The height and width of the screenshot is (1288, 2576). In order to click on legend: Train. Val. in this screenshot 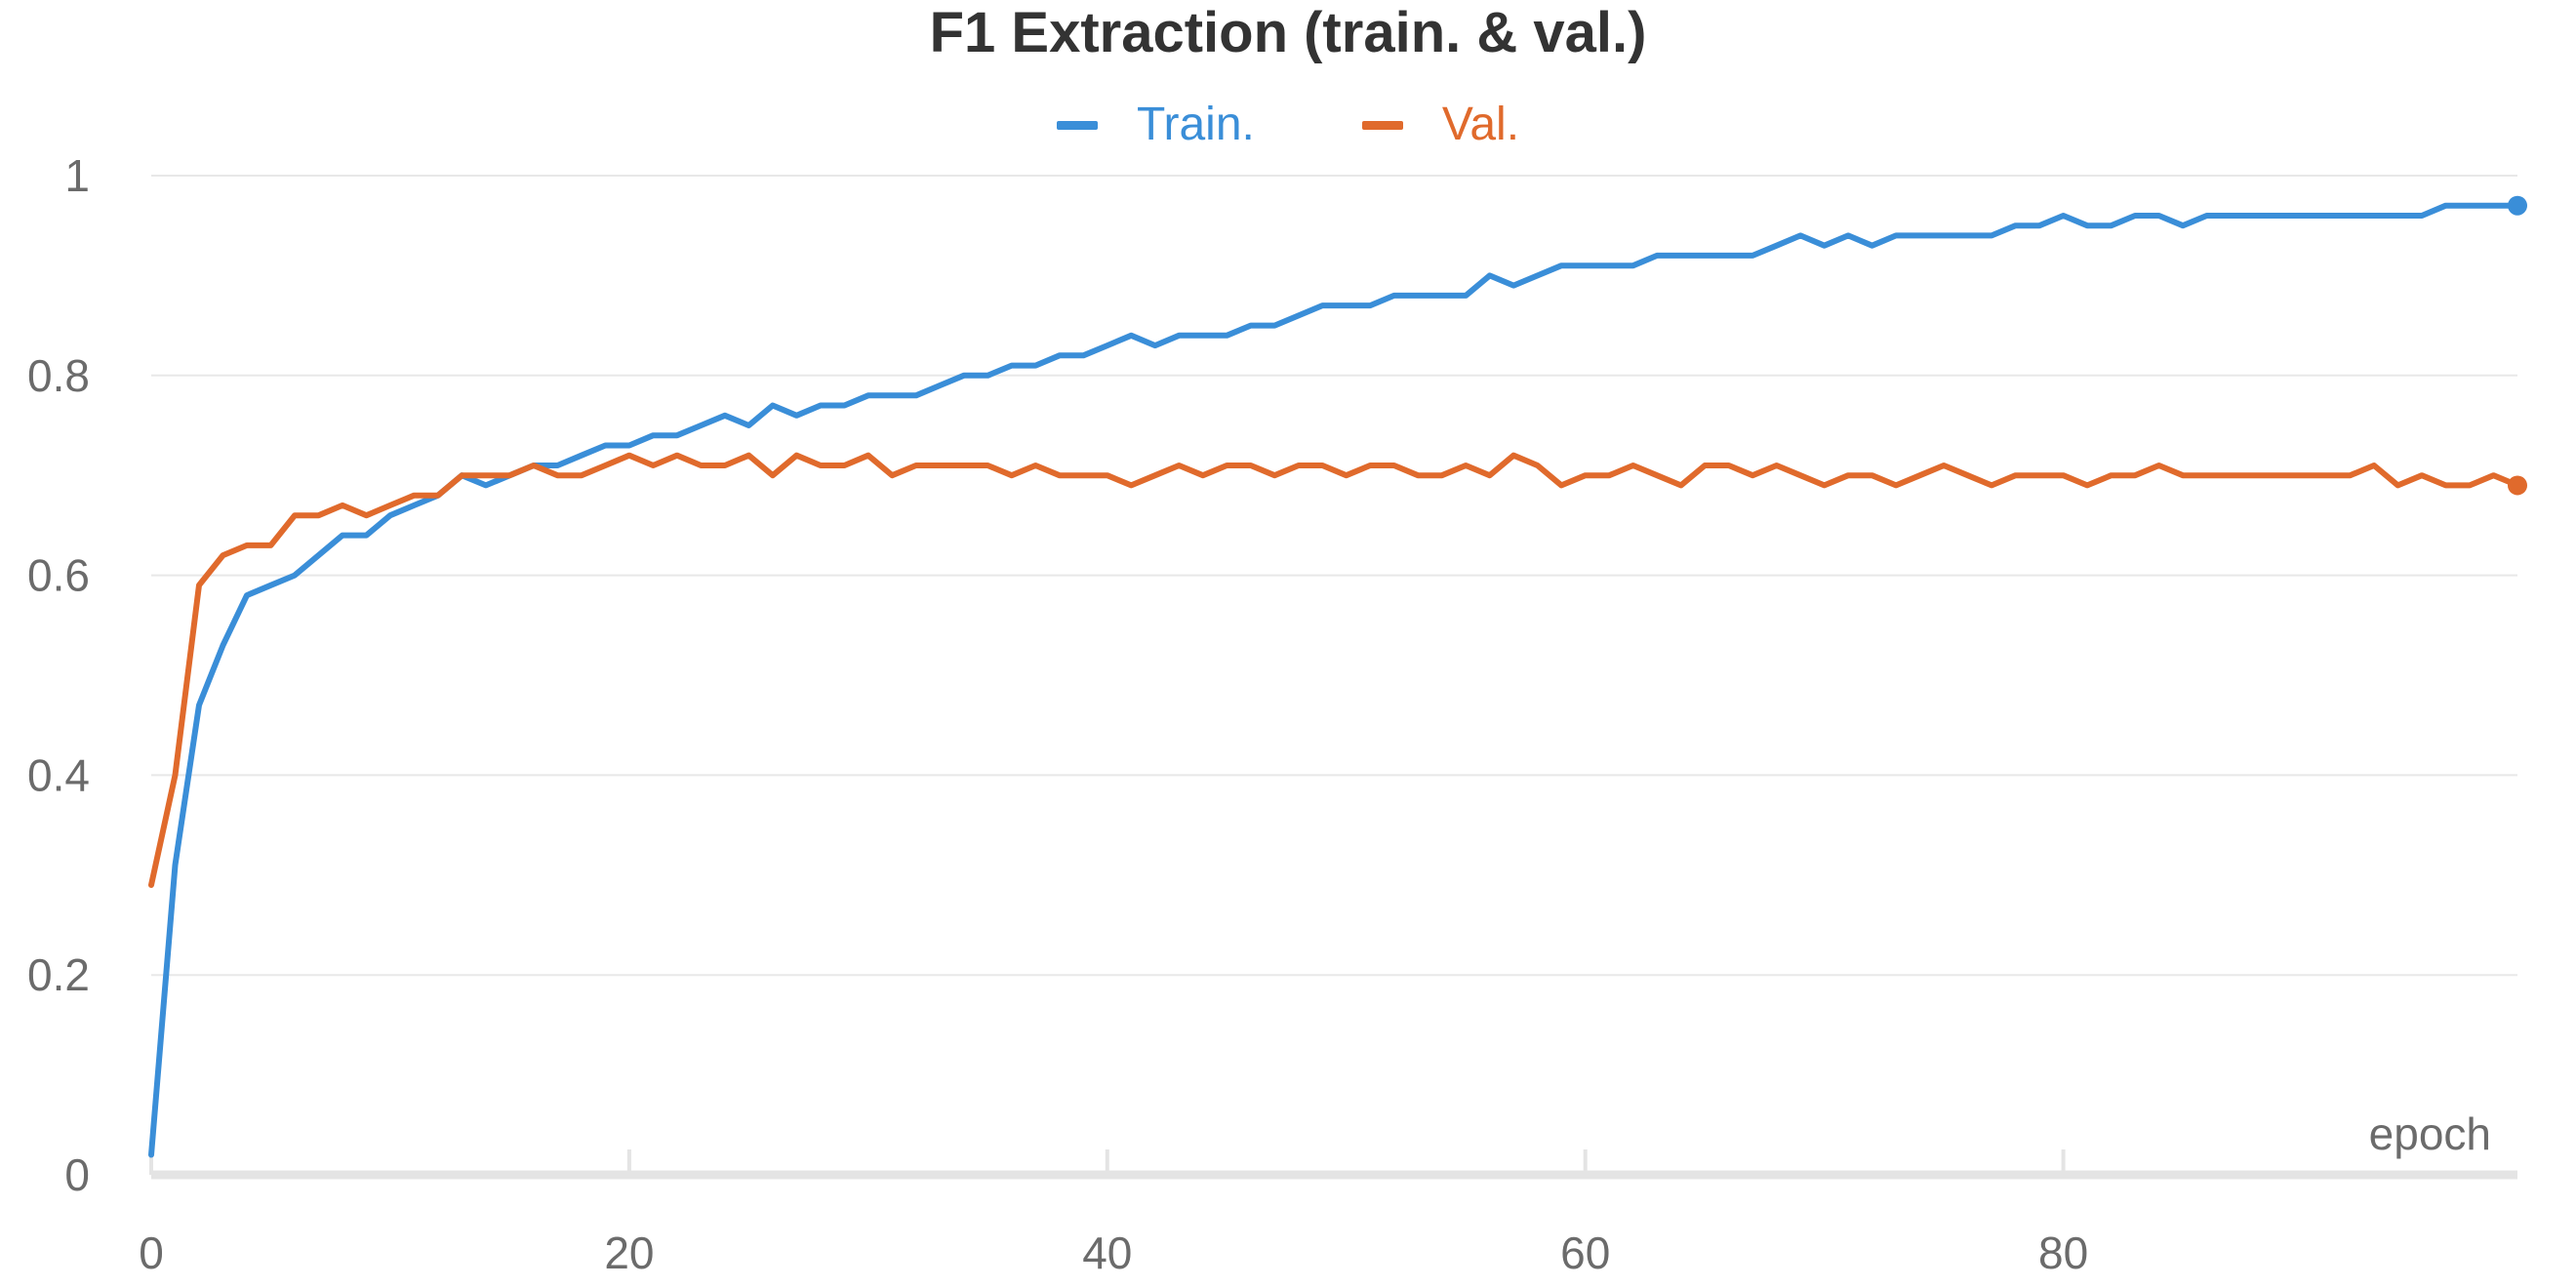, I will do `click(1288, 125)`.